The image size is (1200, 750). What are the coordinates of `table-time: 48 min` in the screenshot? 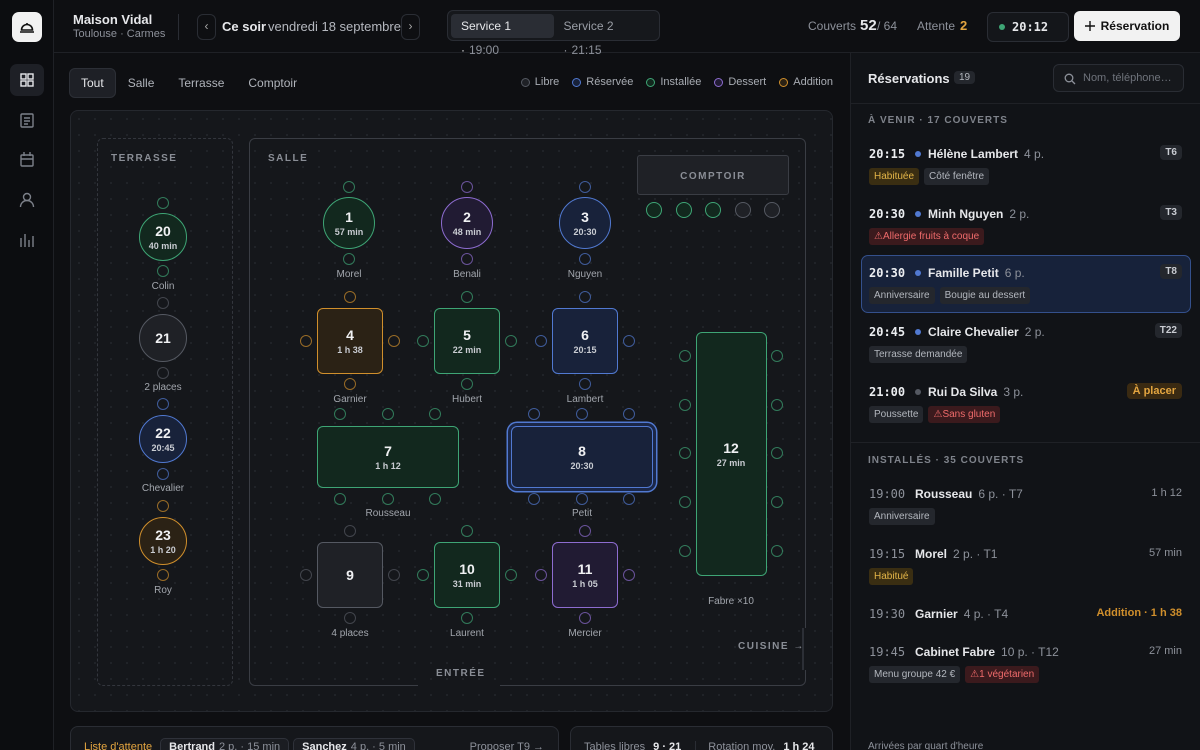 It's located at (467, 232).